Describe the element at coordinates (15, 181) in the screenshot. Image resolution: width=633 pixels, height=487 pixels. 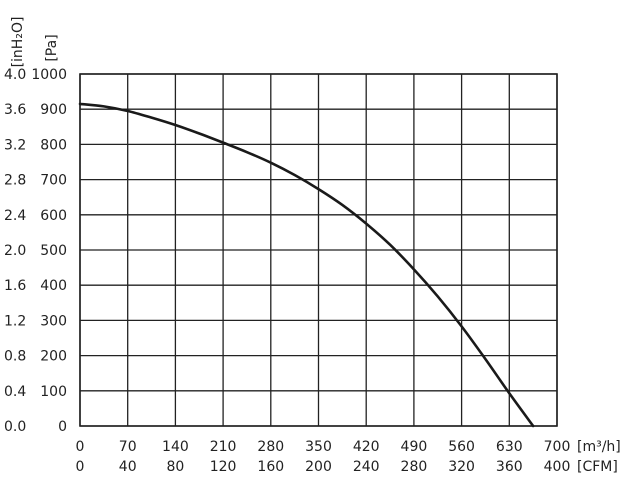
I see `y-tick-label-inh2o: 2.8` at that location.